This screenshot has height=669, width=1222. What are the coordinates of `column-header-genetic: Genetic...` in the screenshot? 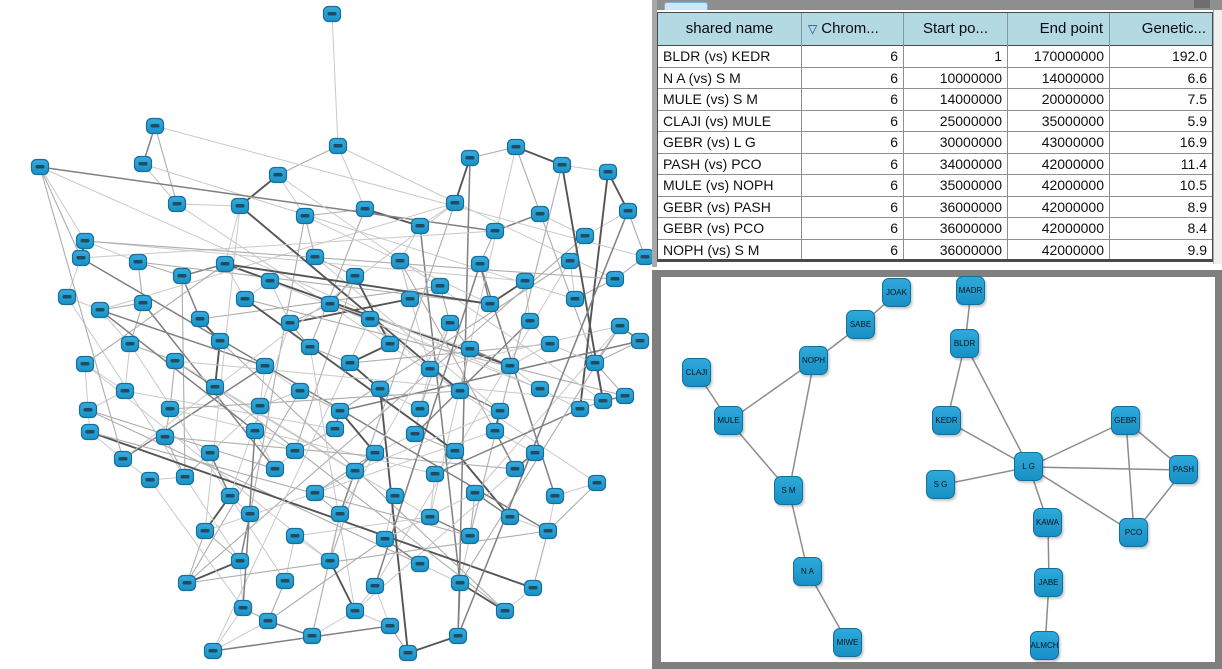 It's located at (1161, 29).